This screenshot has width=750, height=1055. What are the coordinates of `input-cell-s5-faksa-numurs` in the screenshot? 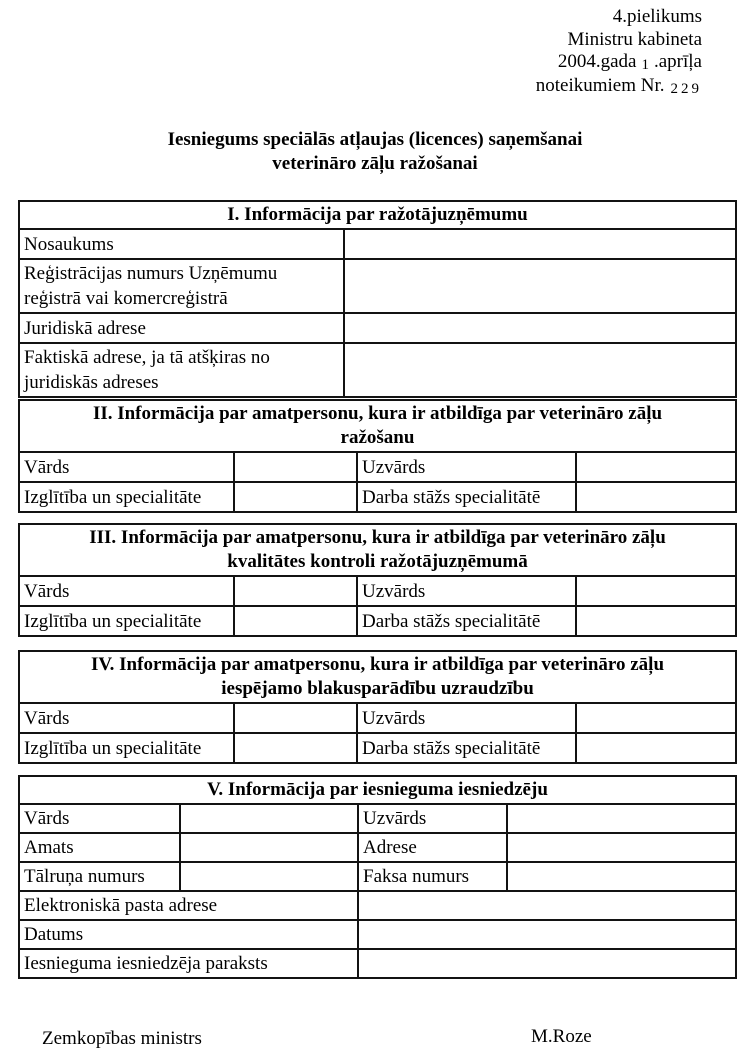 It's located at (621, 876).